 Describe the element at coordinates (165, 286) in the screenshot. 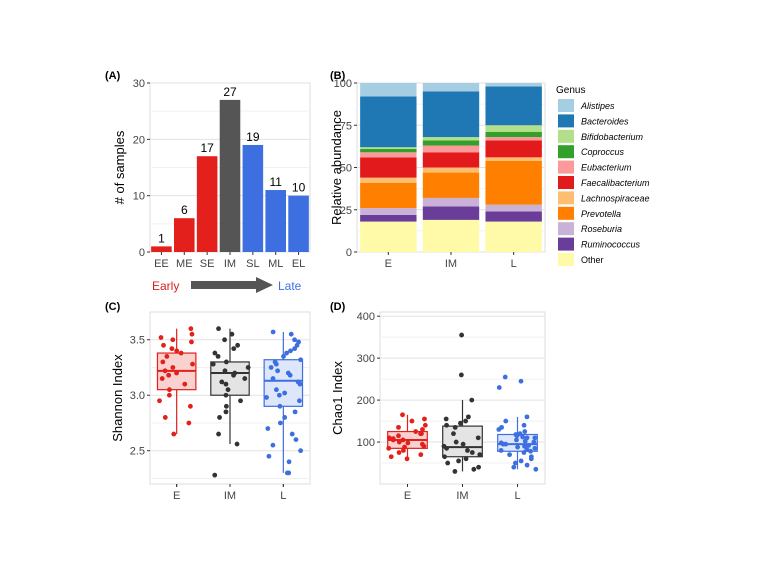

I see `arrow-early-label: Early` at that location.